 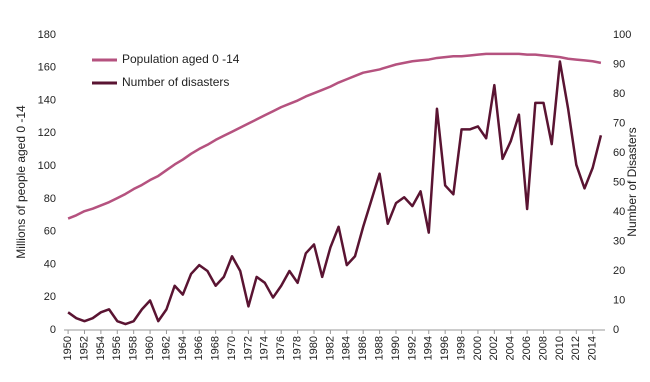 I want to click on x-tick-label: 2008, so click(x=543, y=348).